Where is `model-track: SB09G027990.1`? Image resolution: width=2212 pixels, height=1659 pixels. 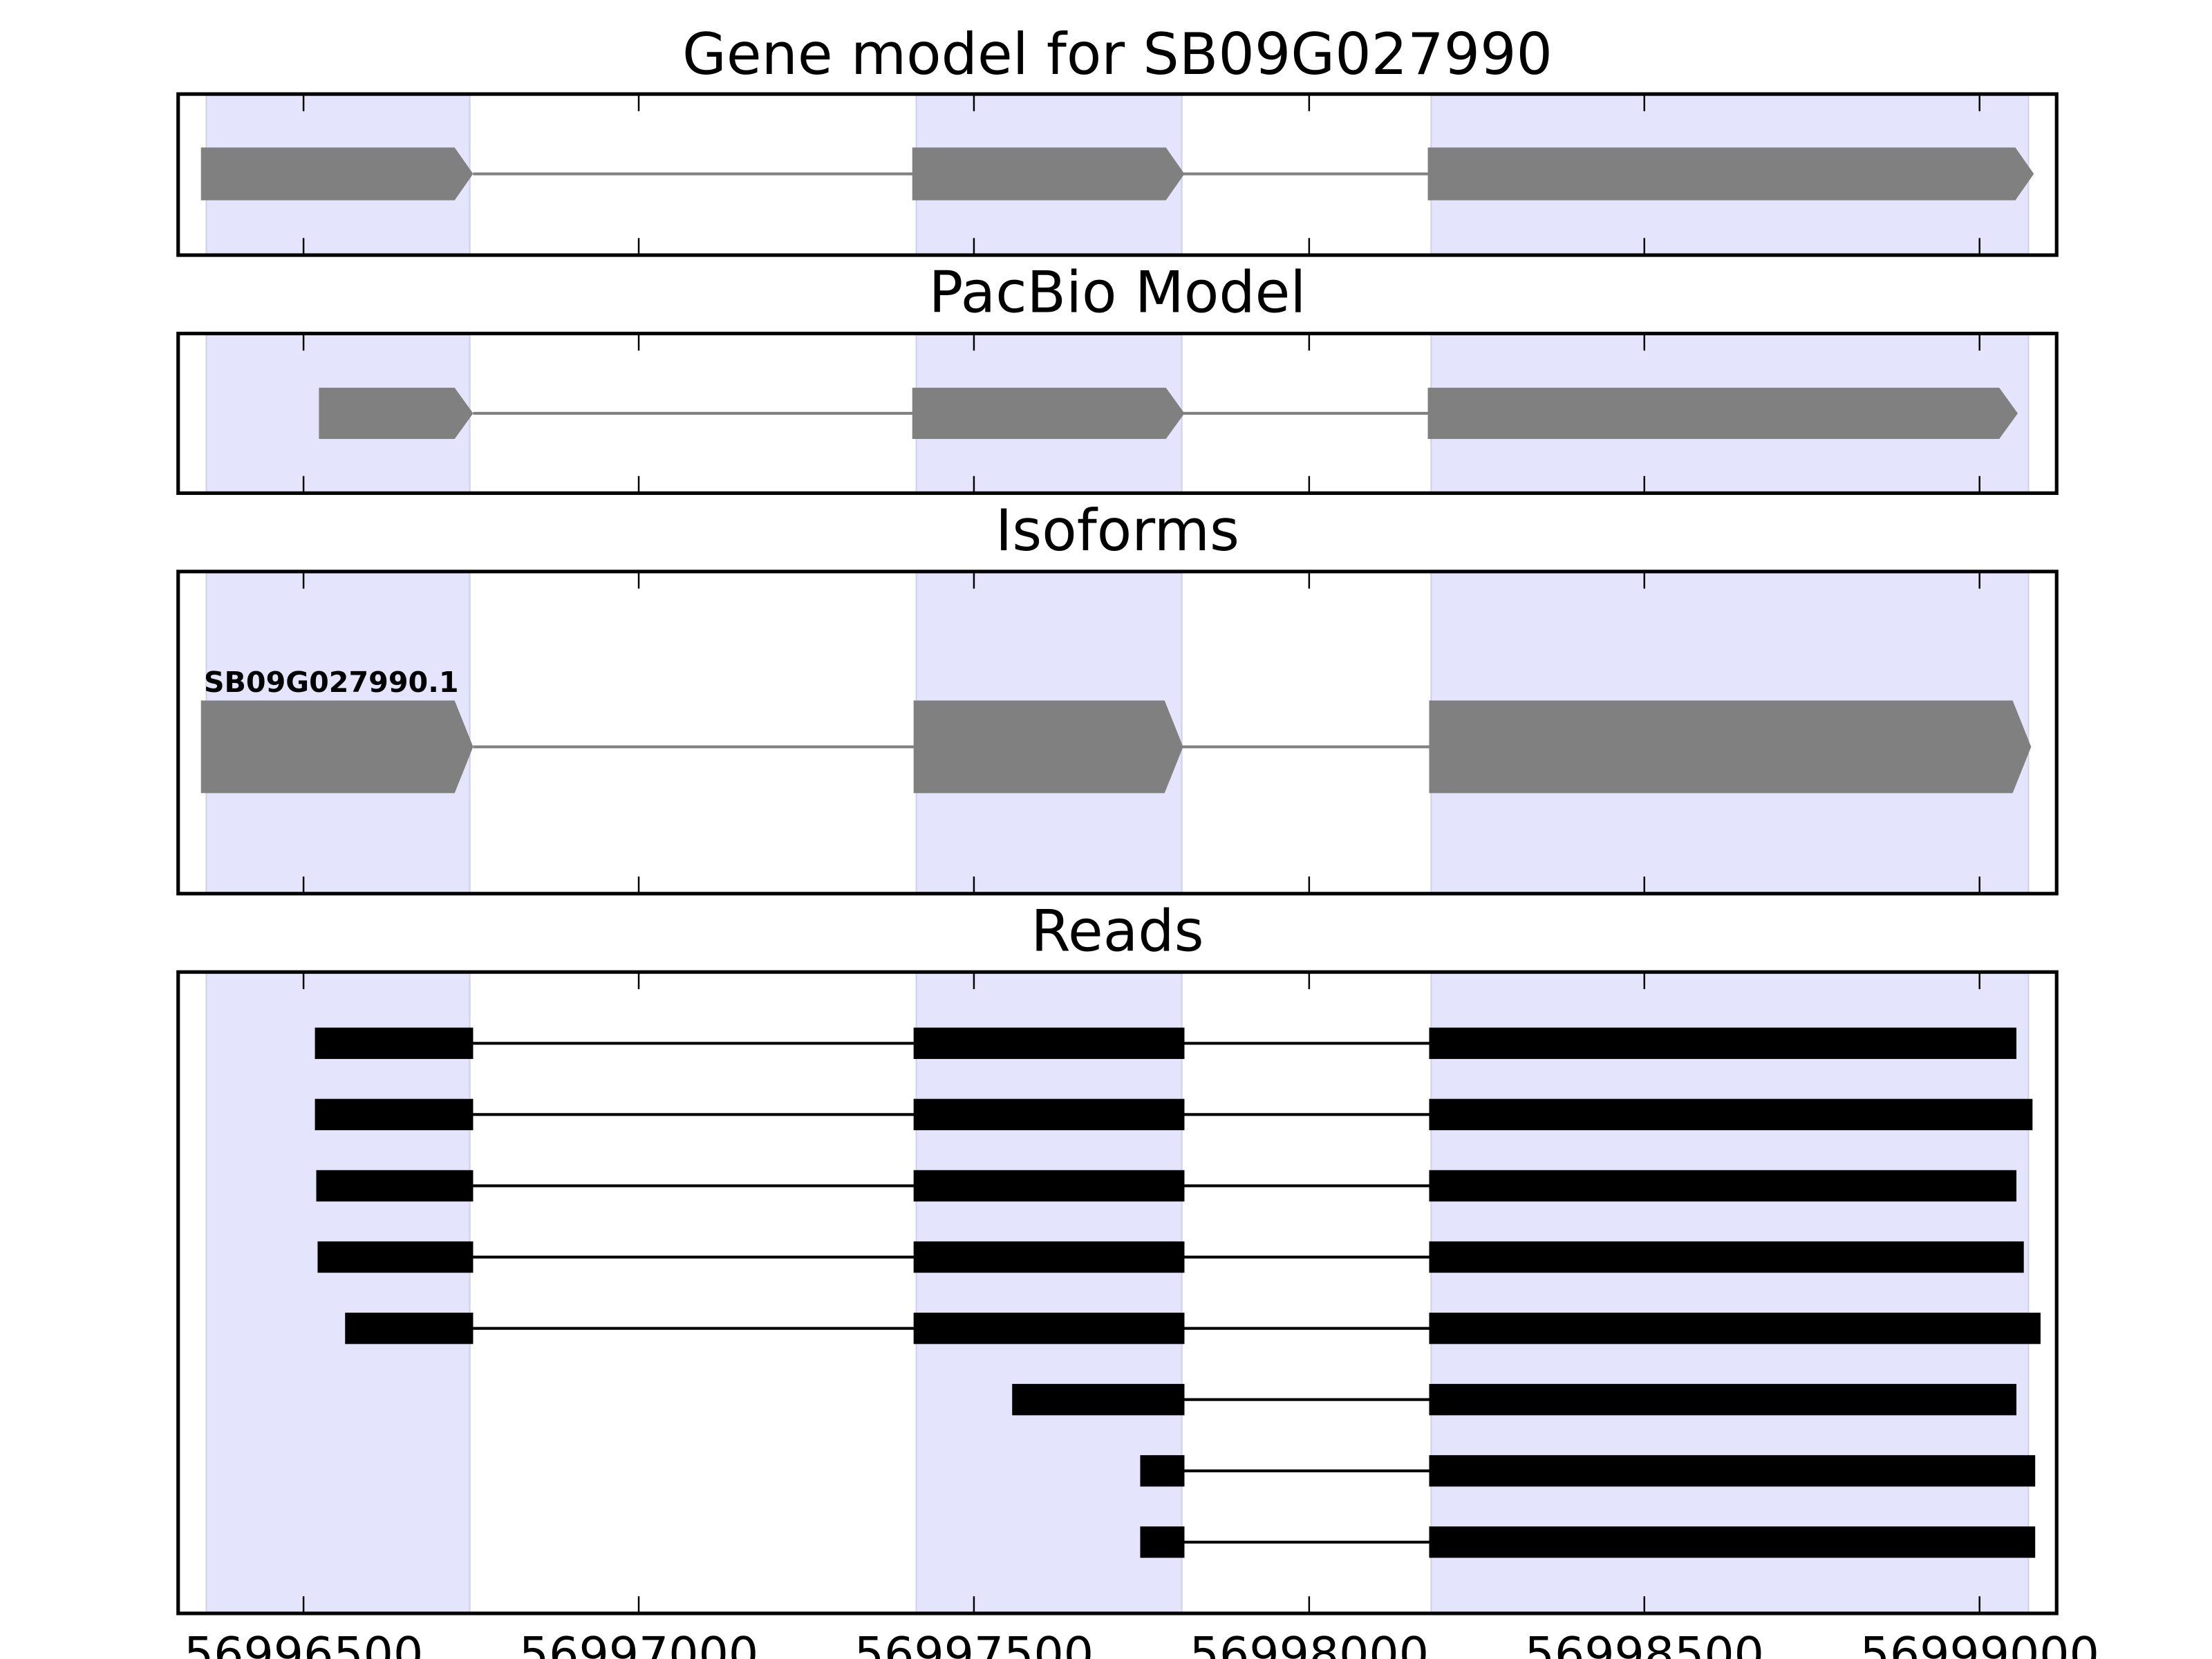
model-track: SB09G027990.1 is located at coordinates (1116, 730).